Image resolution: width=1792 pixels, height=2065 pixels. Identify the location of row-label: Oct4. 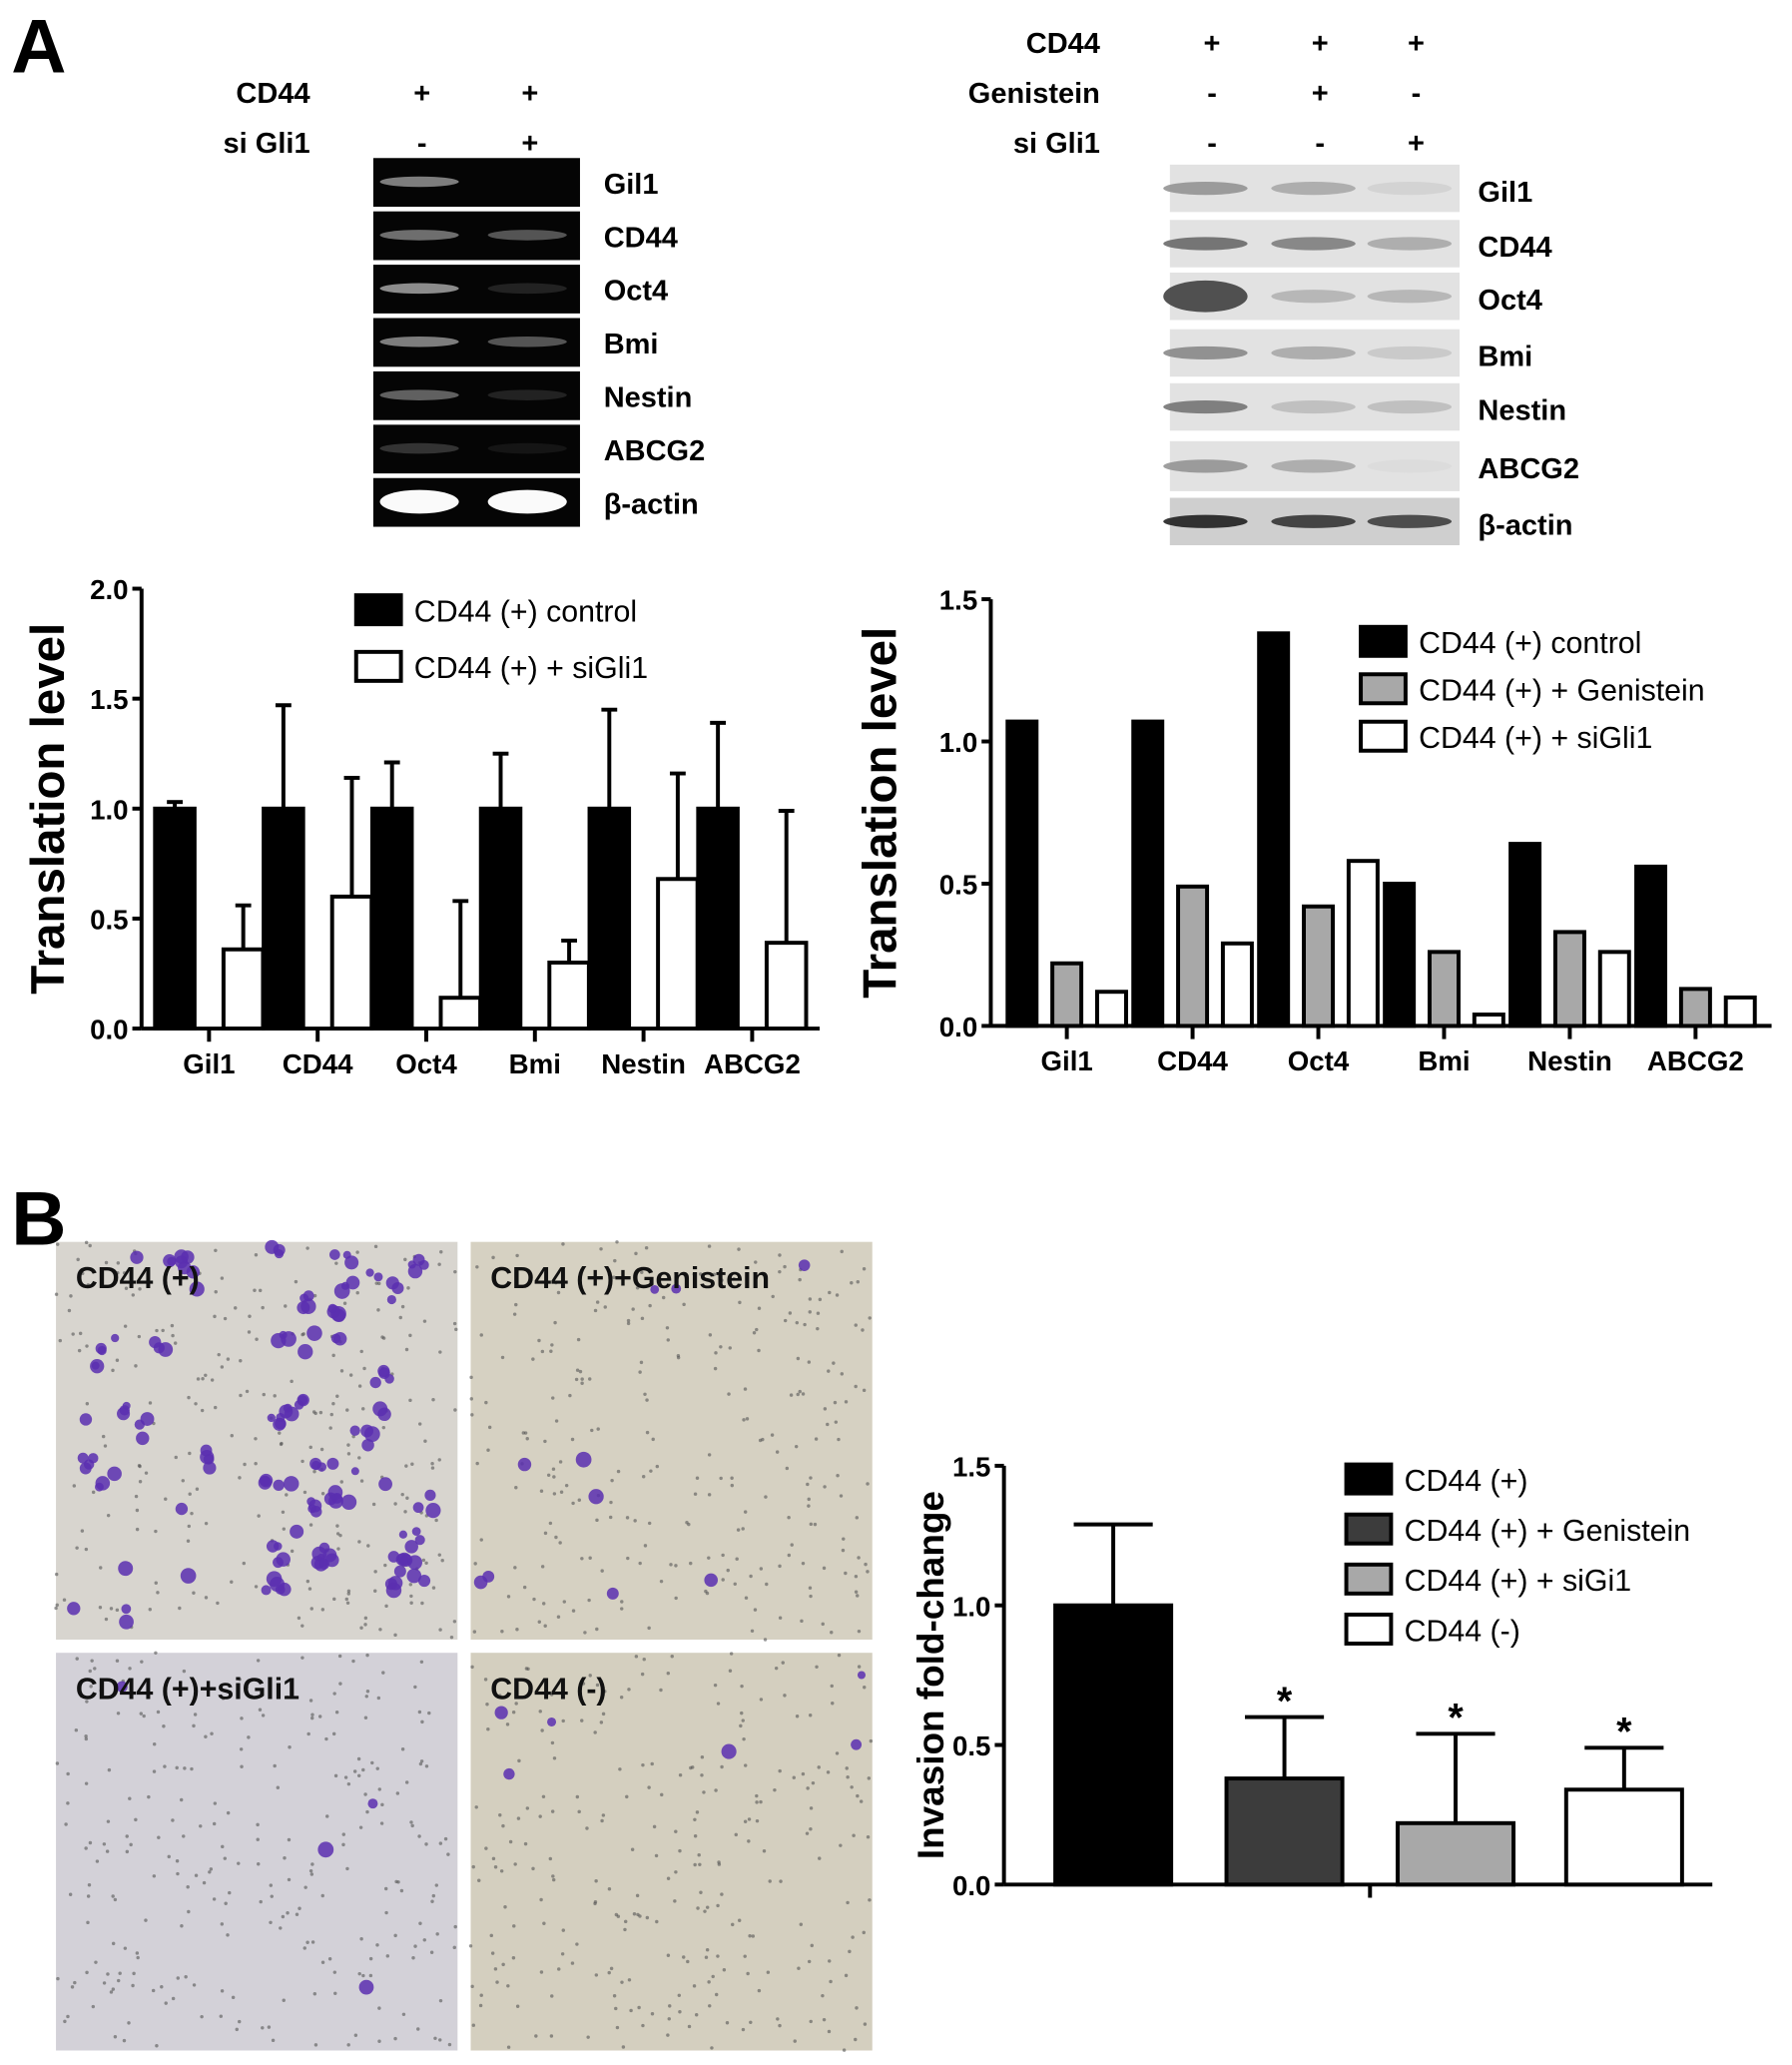
(1509, 301).